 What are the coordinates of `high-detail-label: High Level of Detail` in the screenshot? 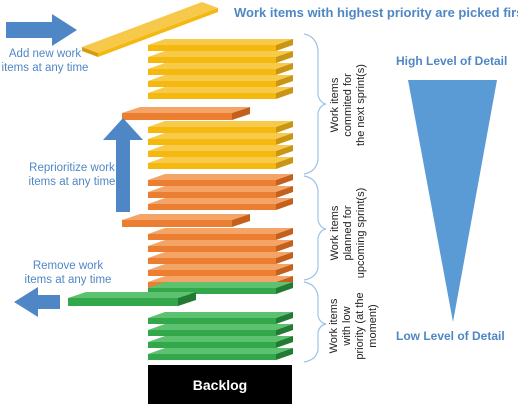 It's located at (452, 61).